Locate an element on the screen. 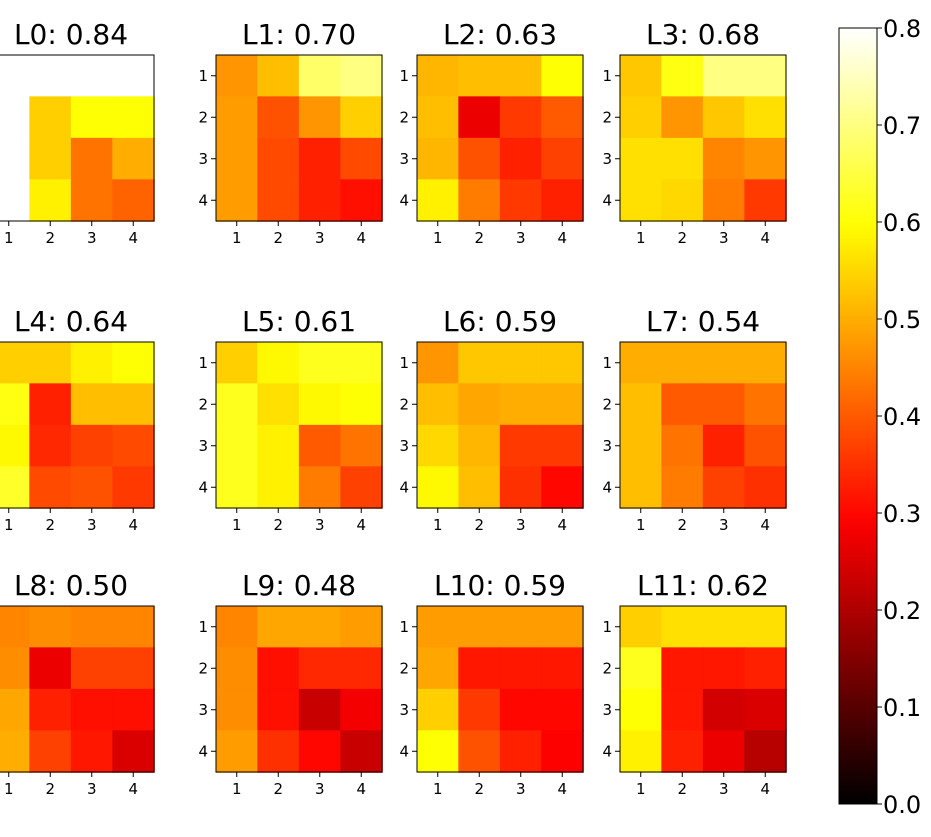 Image resolution: width=931 pixels, height=837 pixels. panel-title: L1: 0.70 is located at coordinates (299, 34).